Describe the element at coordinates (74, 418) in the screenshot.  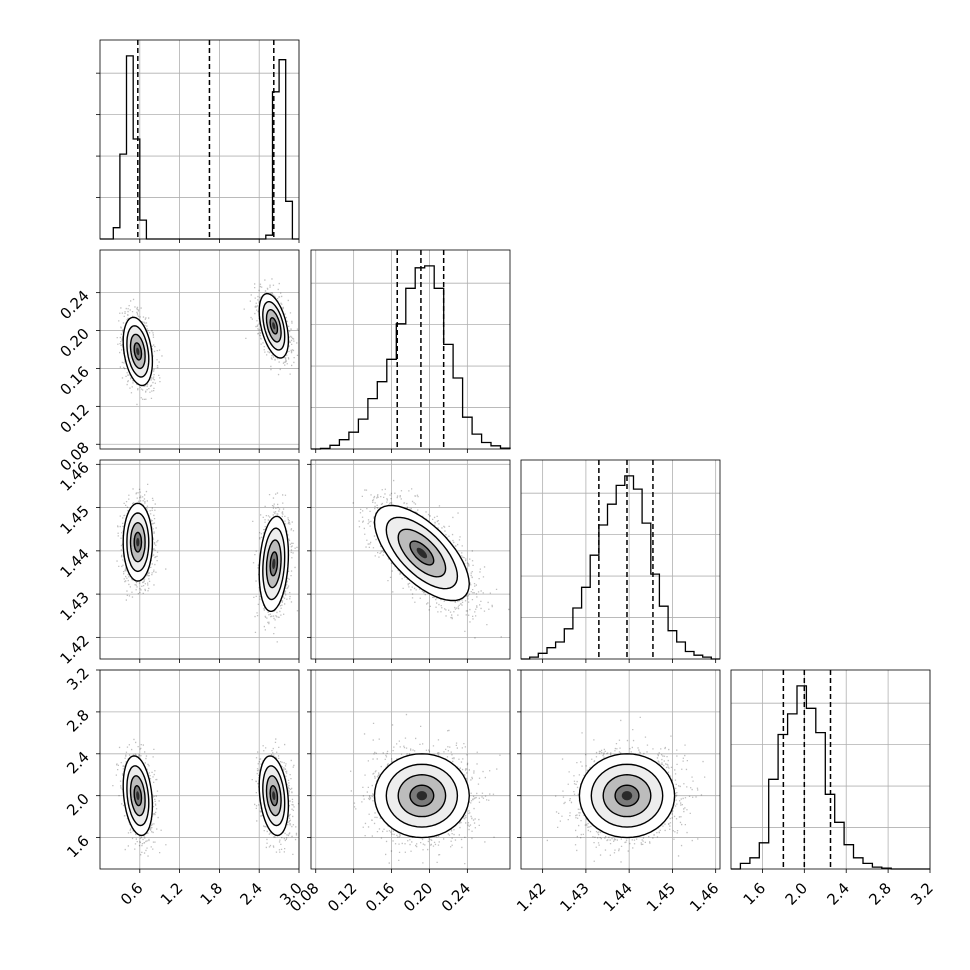
I see `y-tick-label-1: 0.12` at that location.